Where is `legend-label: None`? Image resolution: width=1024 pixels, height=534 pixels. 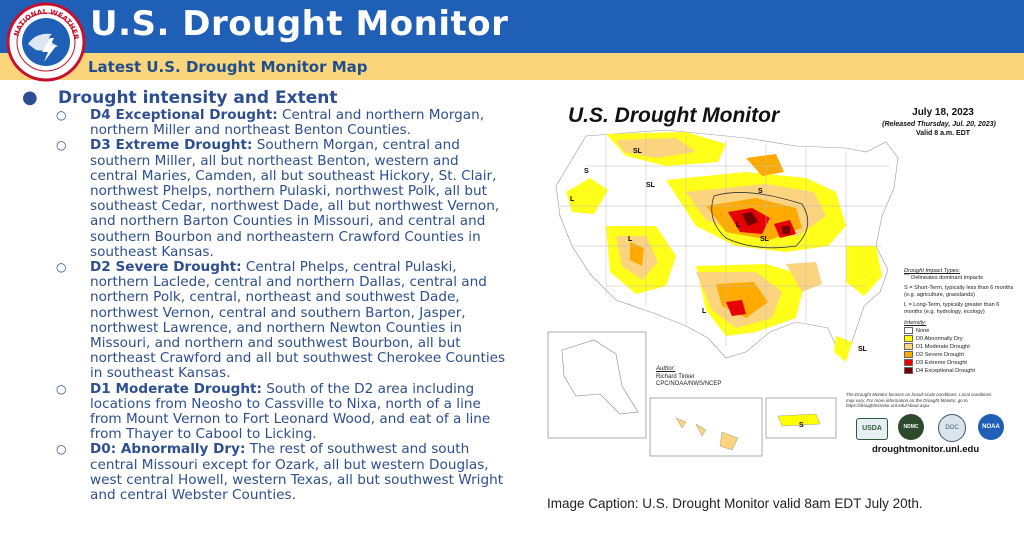
legend-label: None is located at coordinates (923, 330).